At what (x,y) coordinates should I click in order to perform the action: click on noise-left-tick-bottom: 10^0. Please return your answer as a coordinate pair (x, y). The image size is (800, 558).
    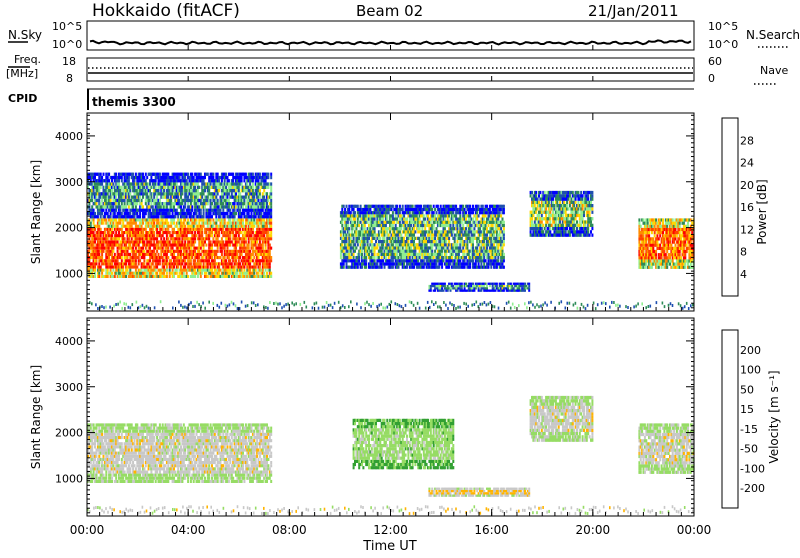
    Looking at the image, I should click on (67, 44).